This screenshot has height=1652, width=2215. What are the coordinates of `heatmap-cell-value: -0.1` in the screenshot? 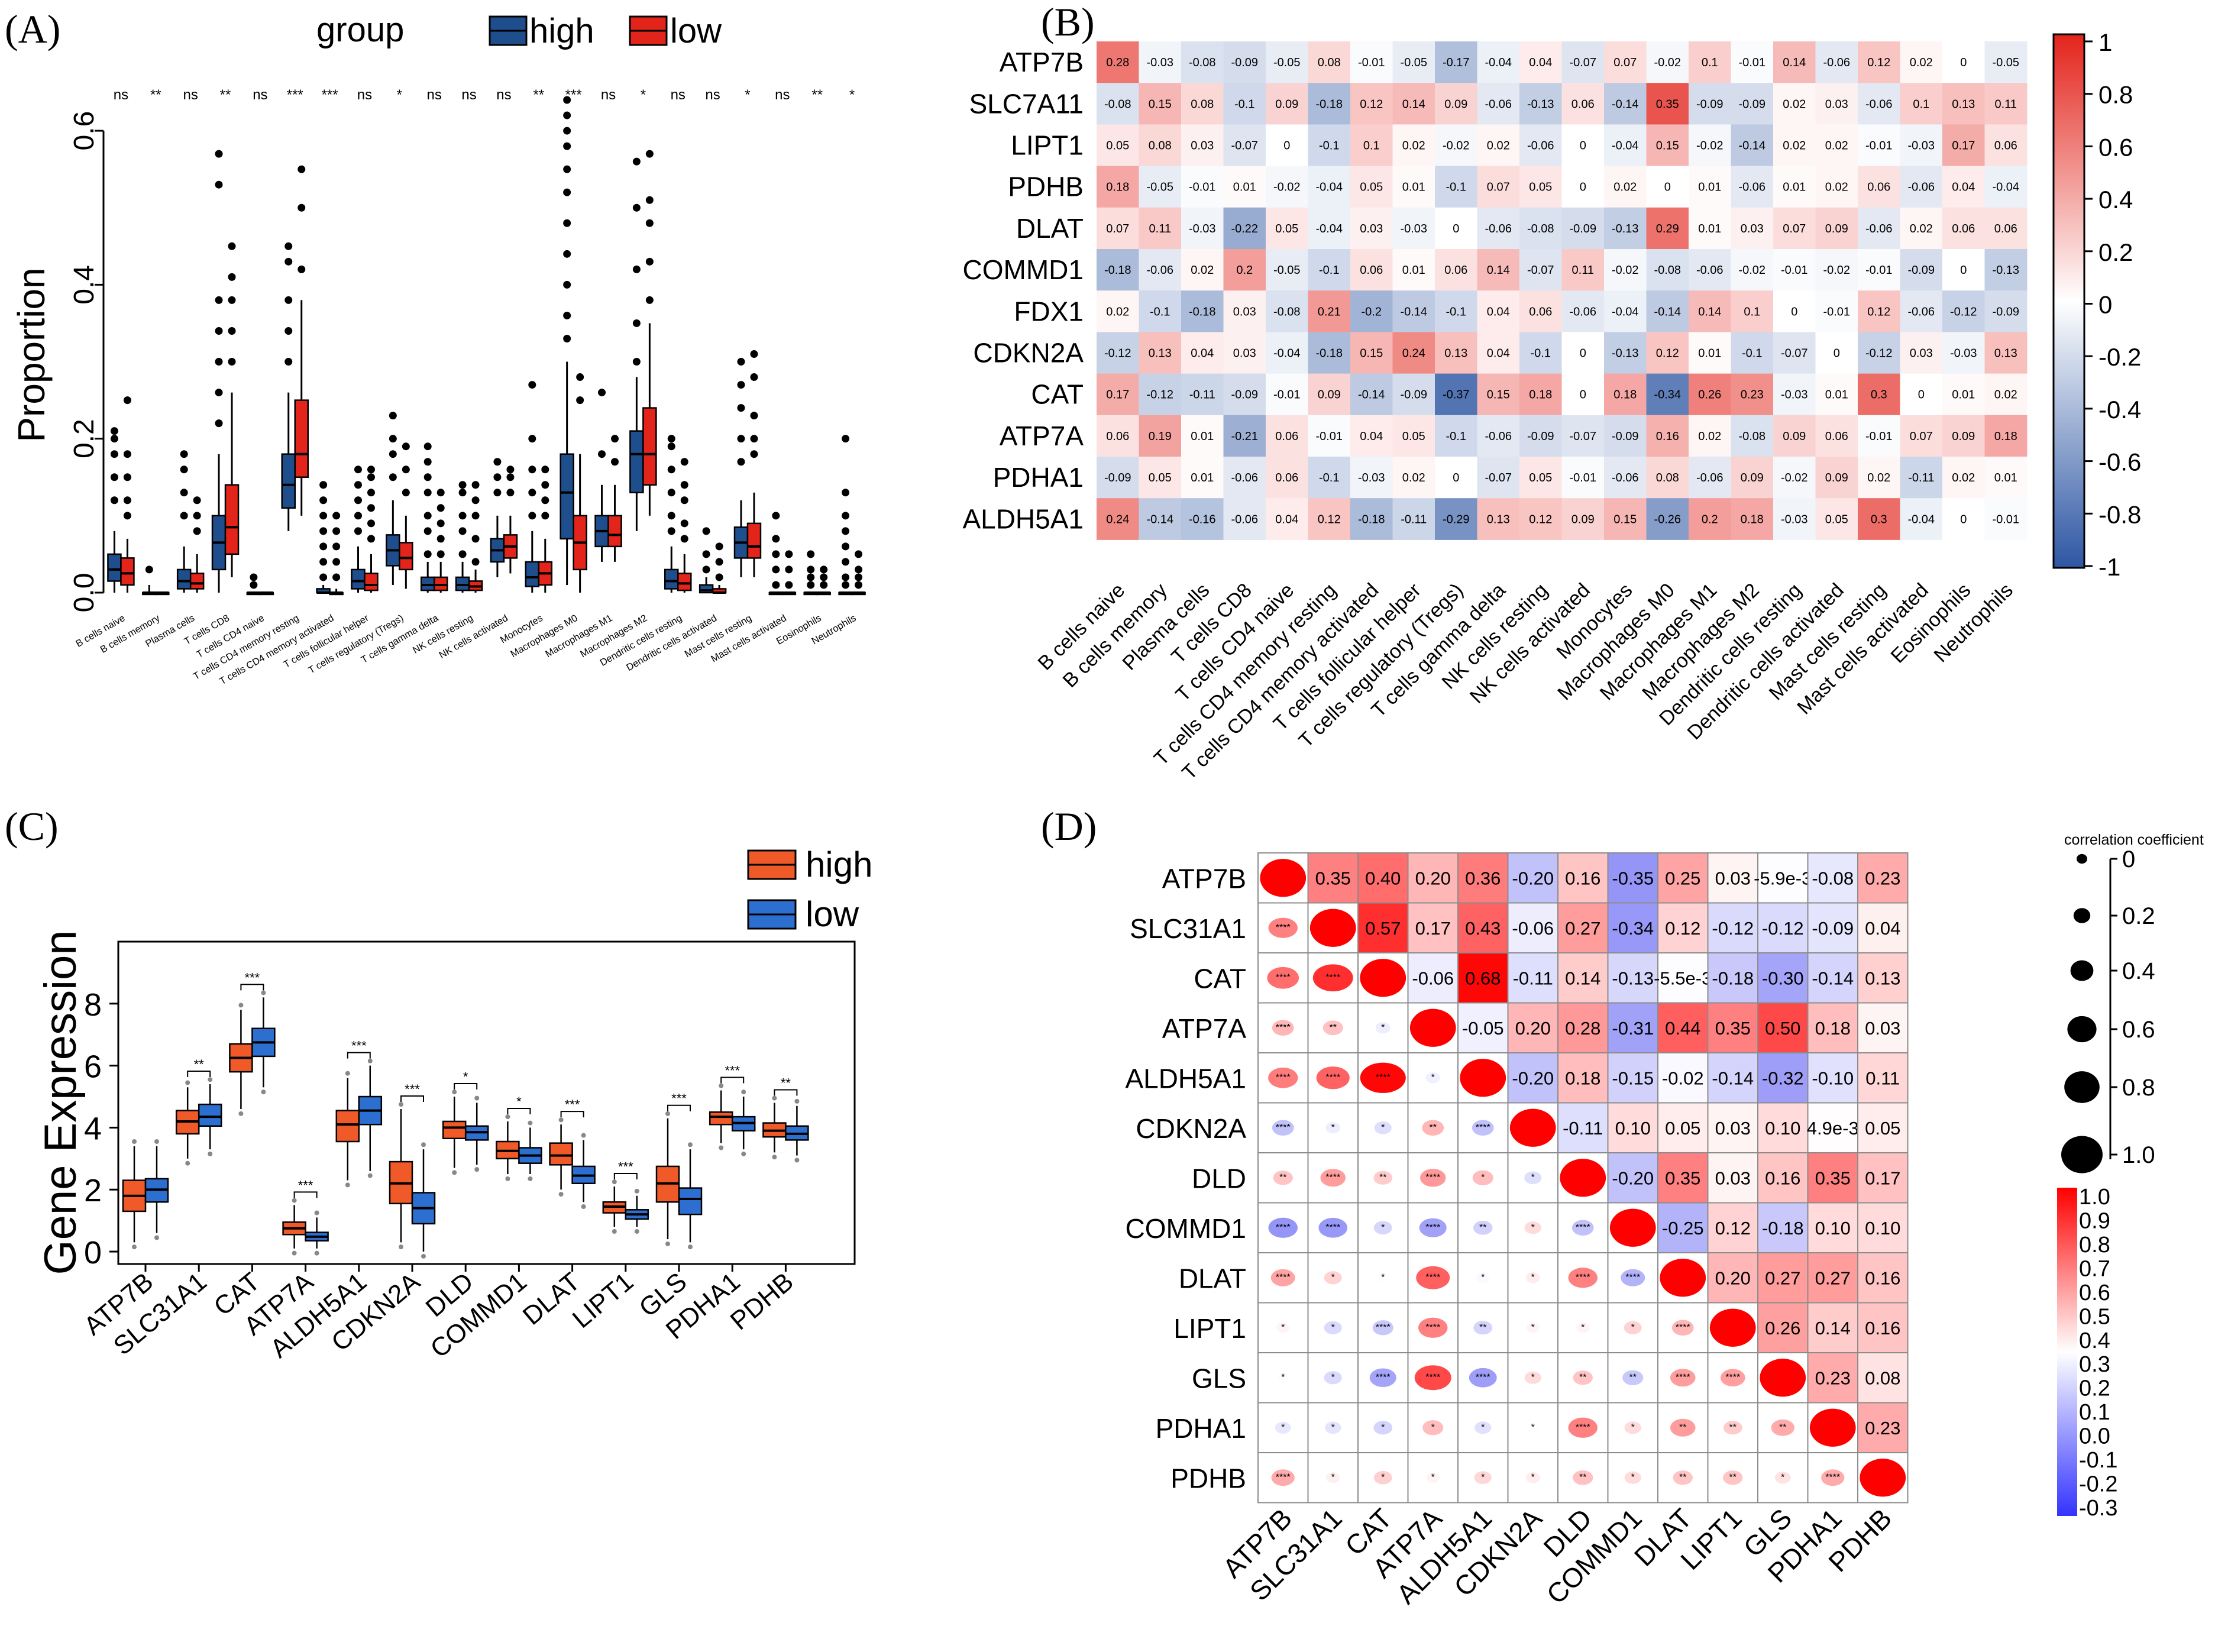 It's located at (1456, 187).